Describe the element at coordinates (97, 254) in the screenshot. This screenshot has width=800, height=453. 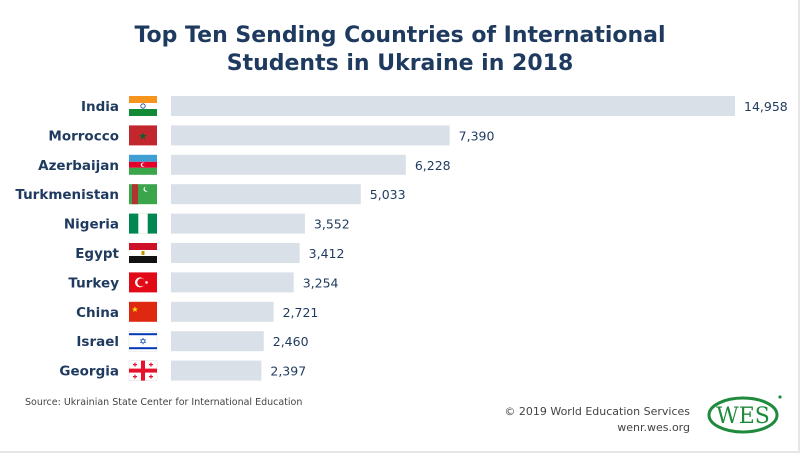
I see `category-label: Egypt` at that location.